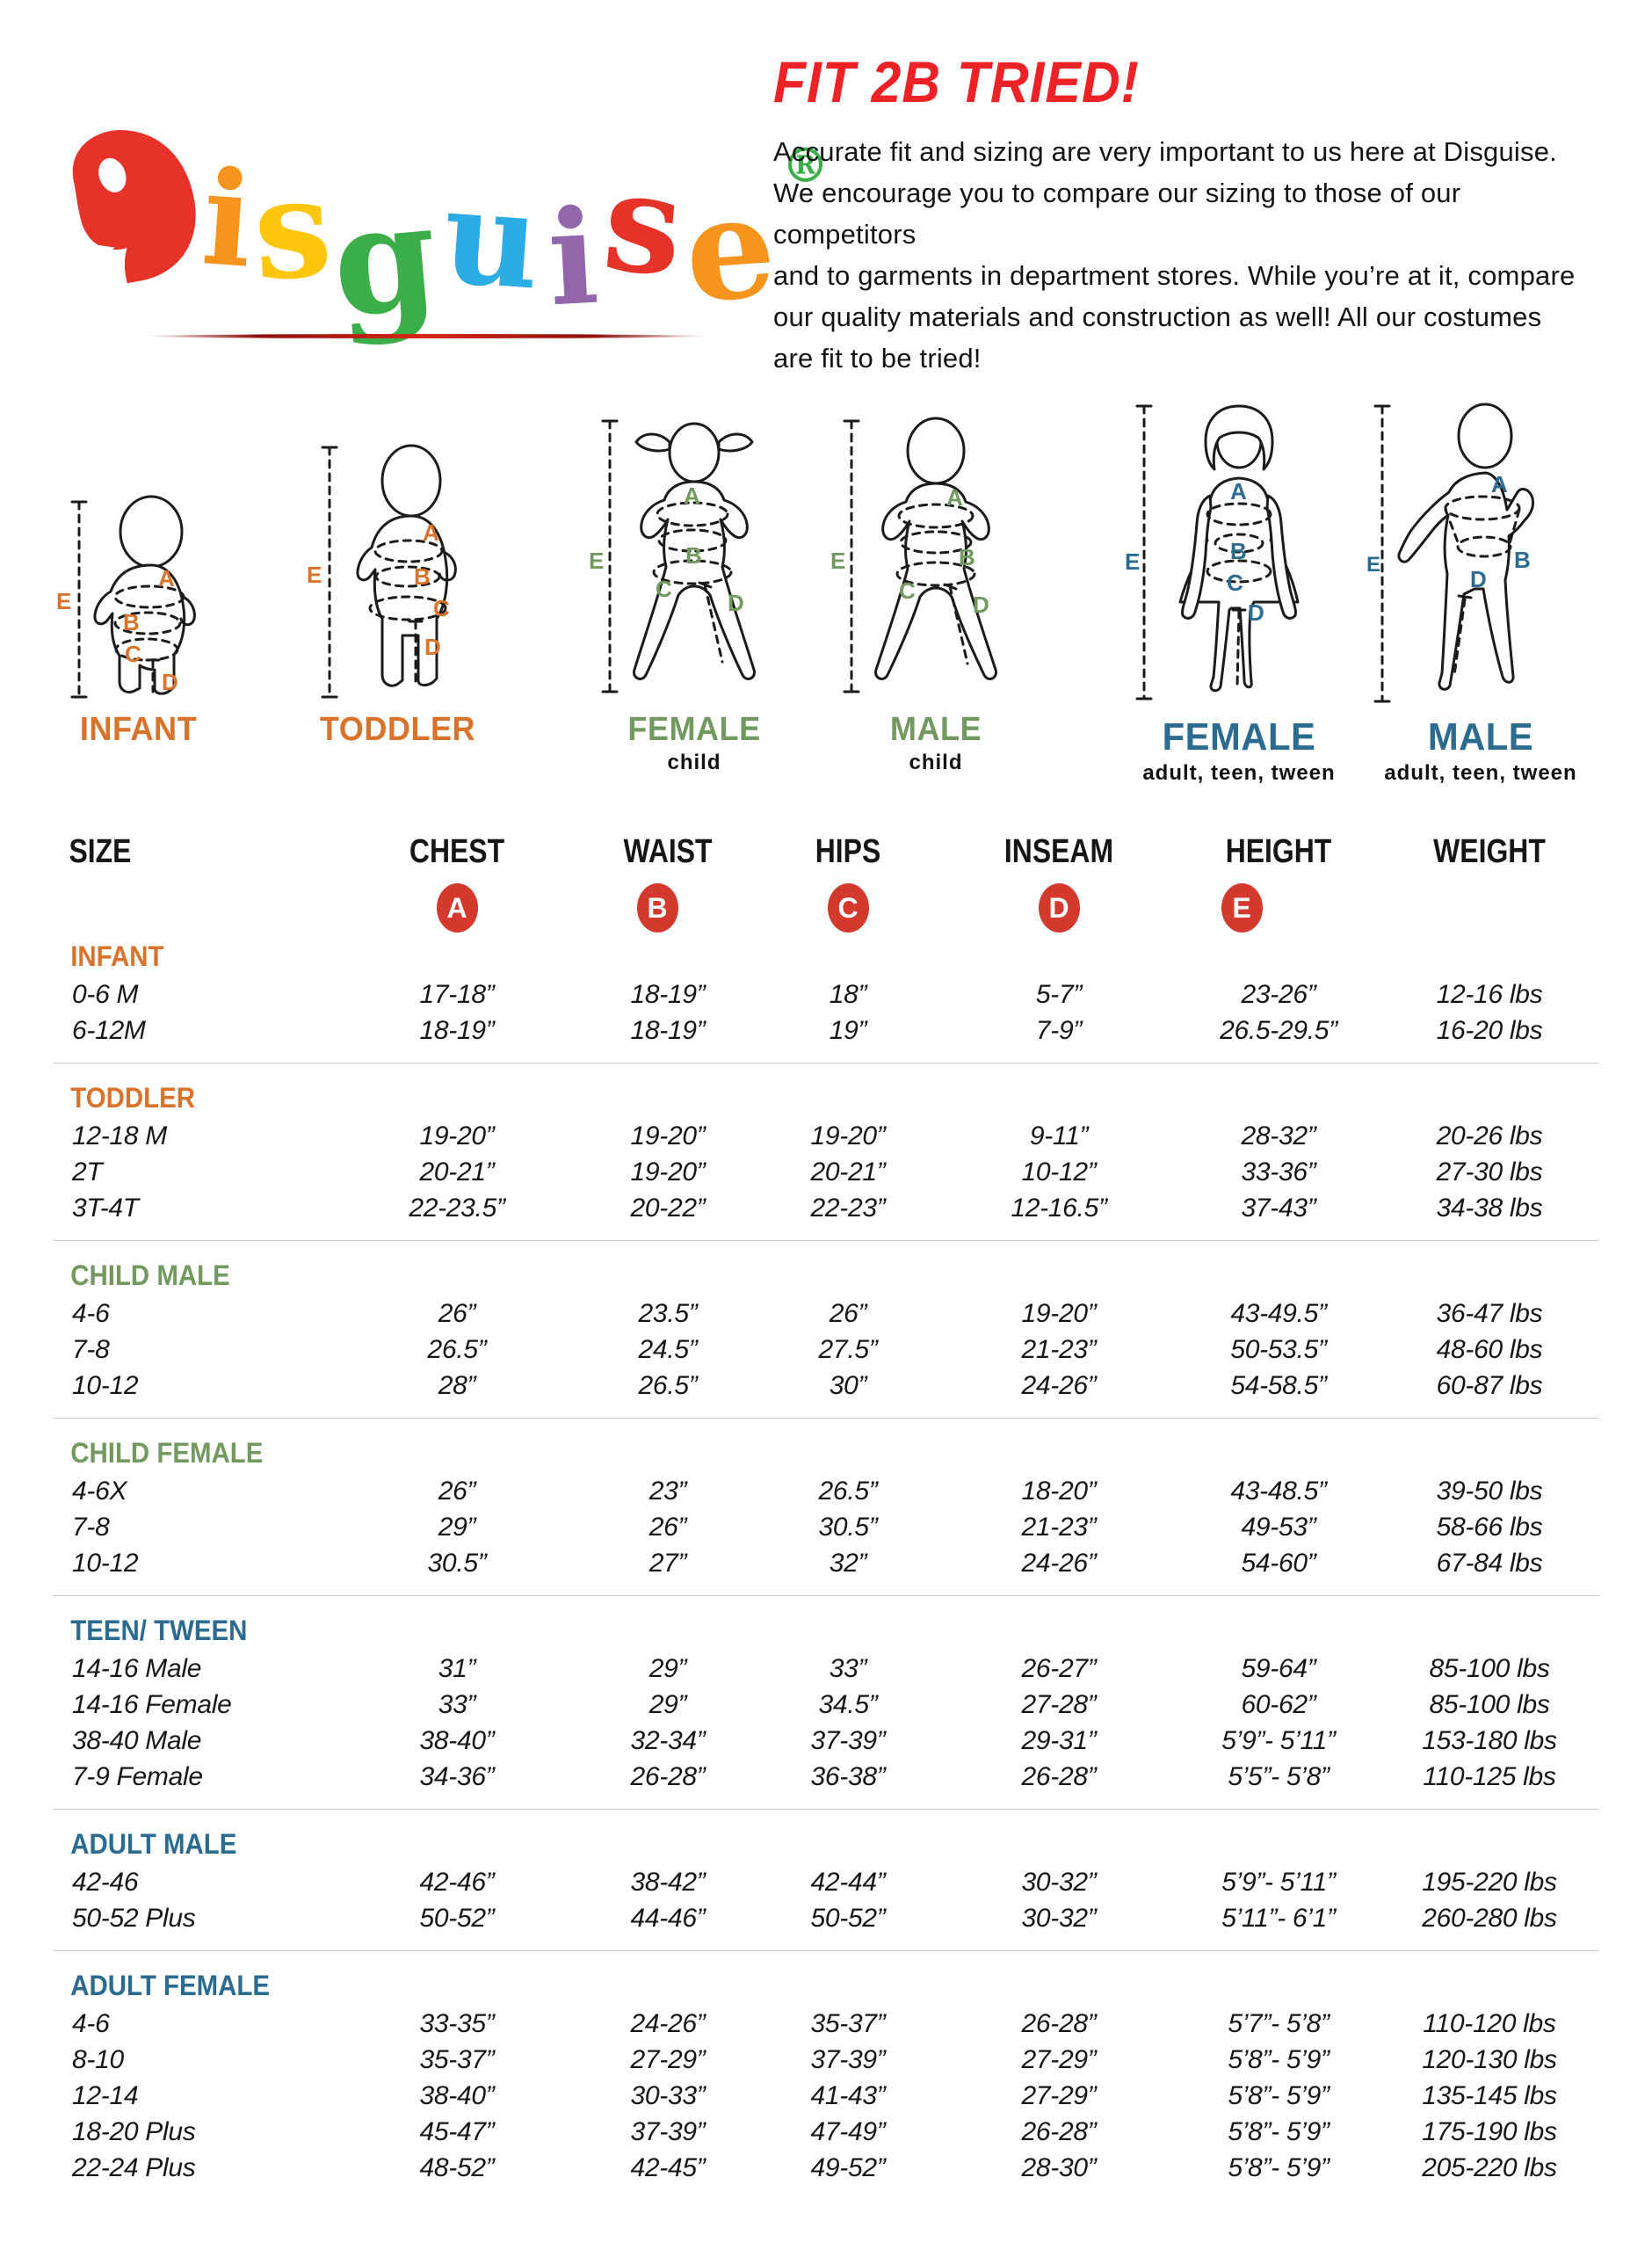 This screenshot has height=2250, width=1652. What do you see at coordinates (100, 1491) in the screenshot?
I see `row-size-label: 4-6X` at bounding box center [100, 1491].